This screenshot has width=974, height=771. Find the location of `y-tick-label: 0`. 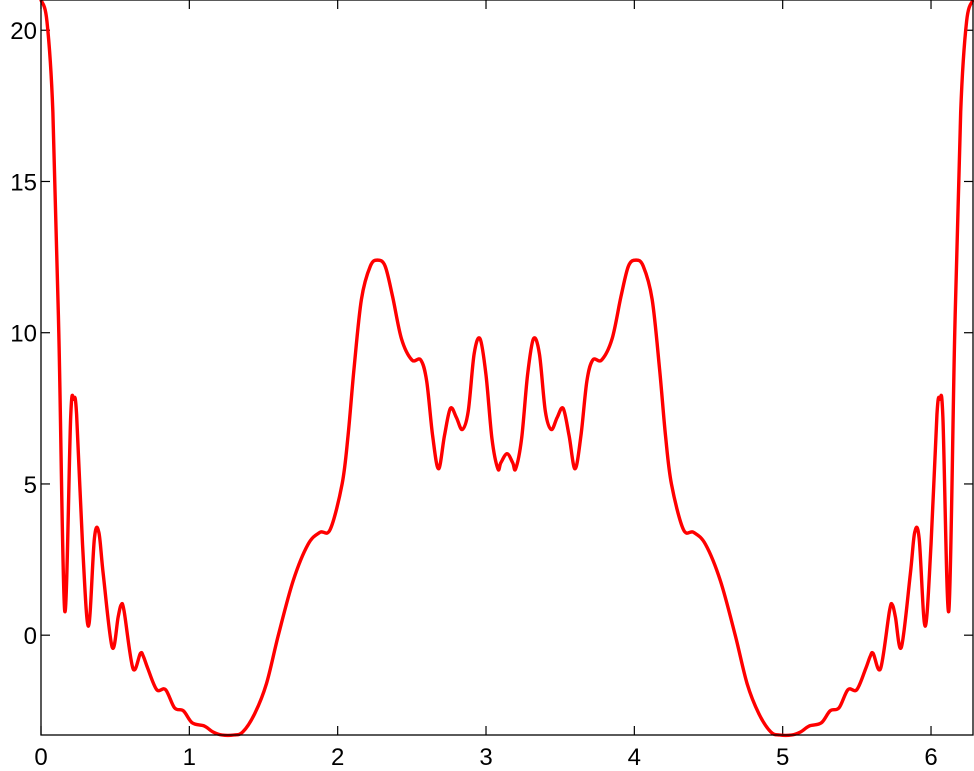

y-tick-label: 0 is located at coordinates (30, 636).